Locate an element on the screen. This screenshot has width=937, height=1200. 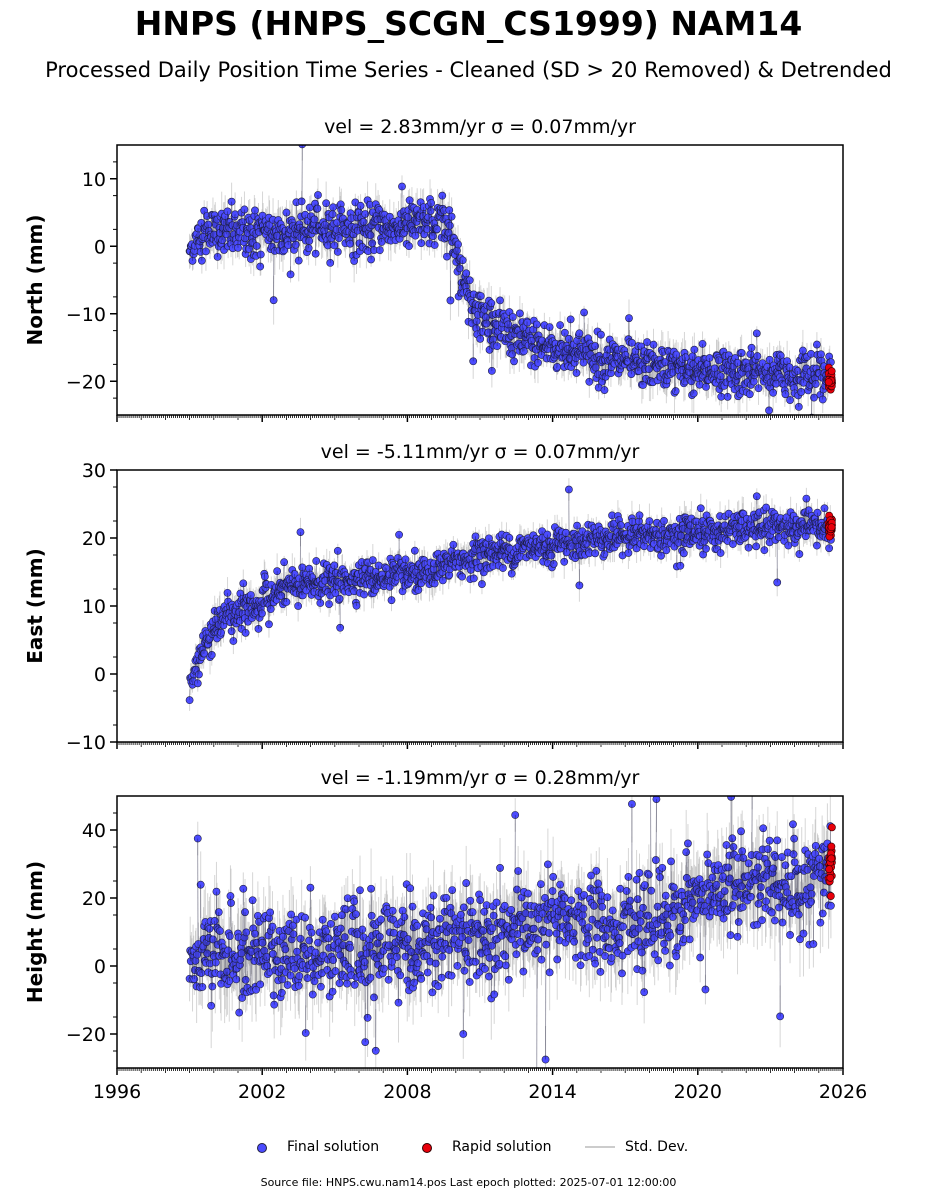
final-solution-marker is located at coordinates (262, 1148).